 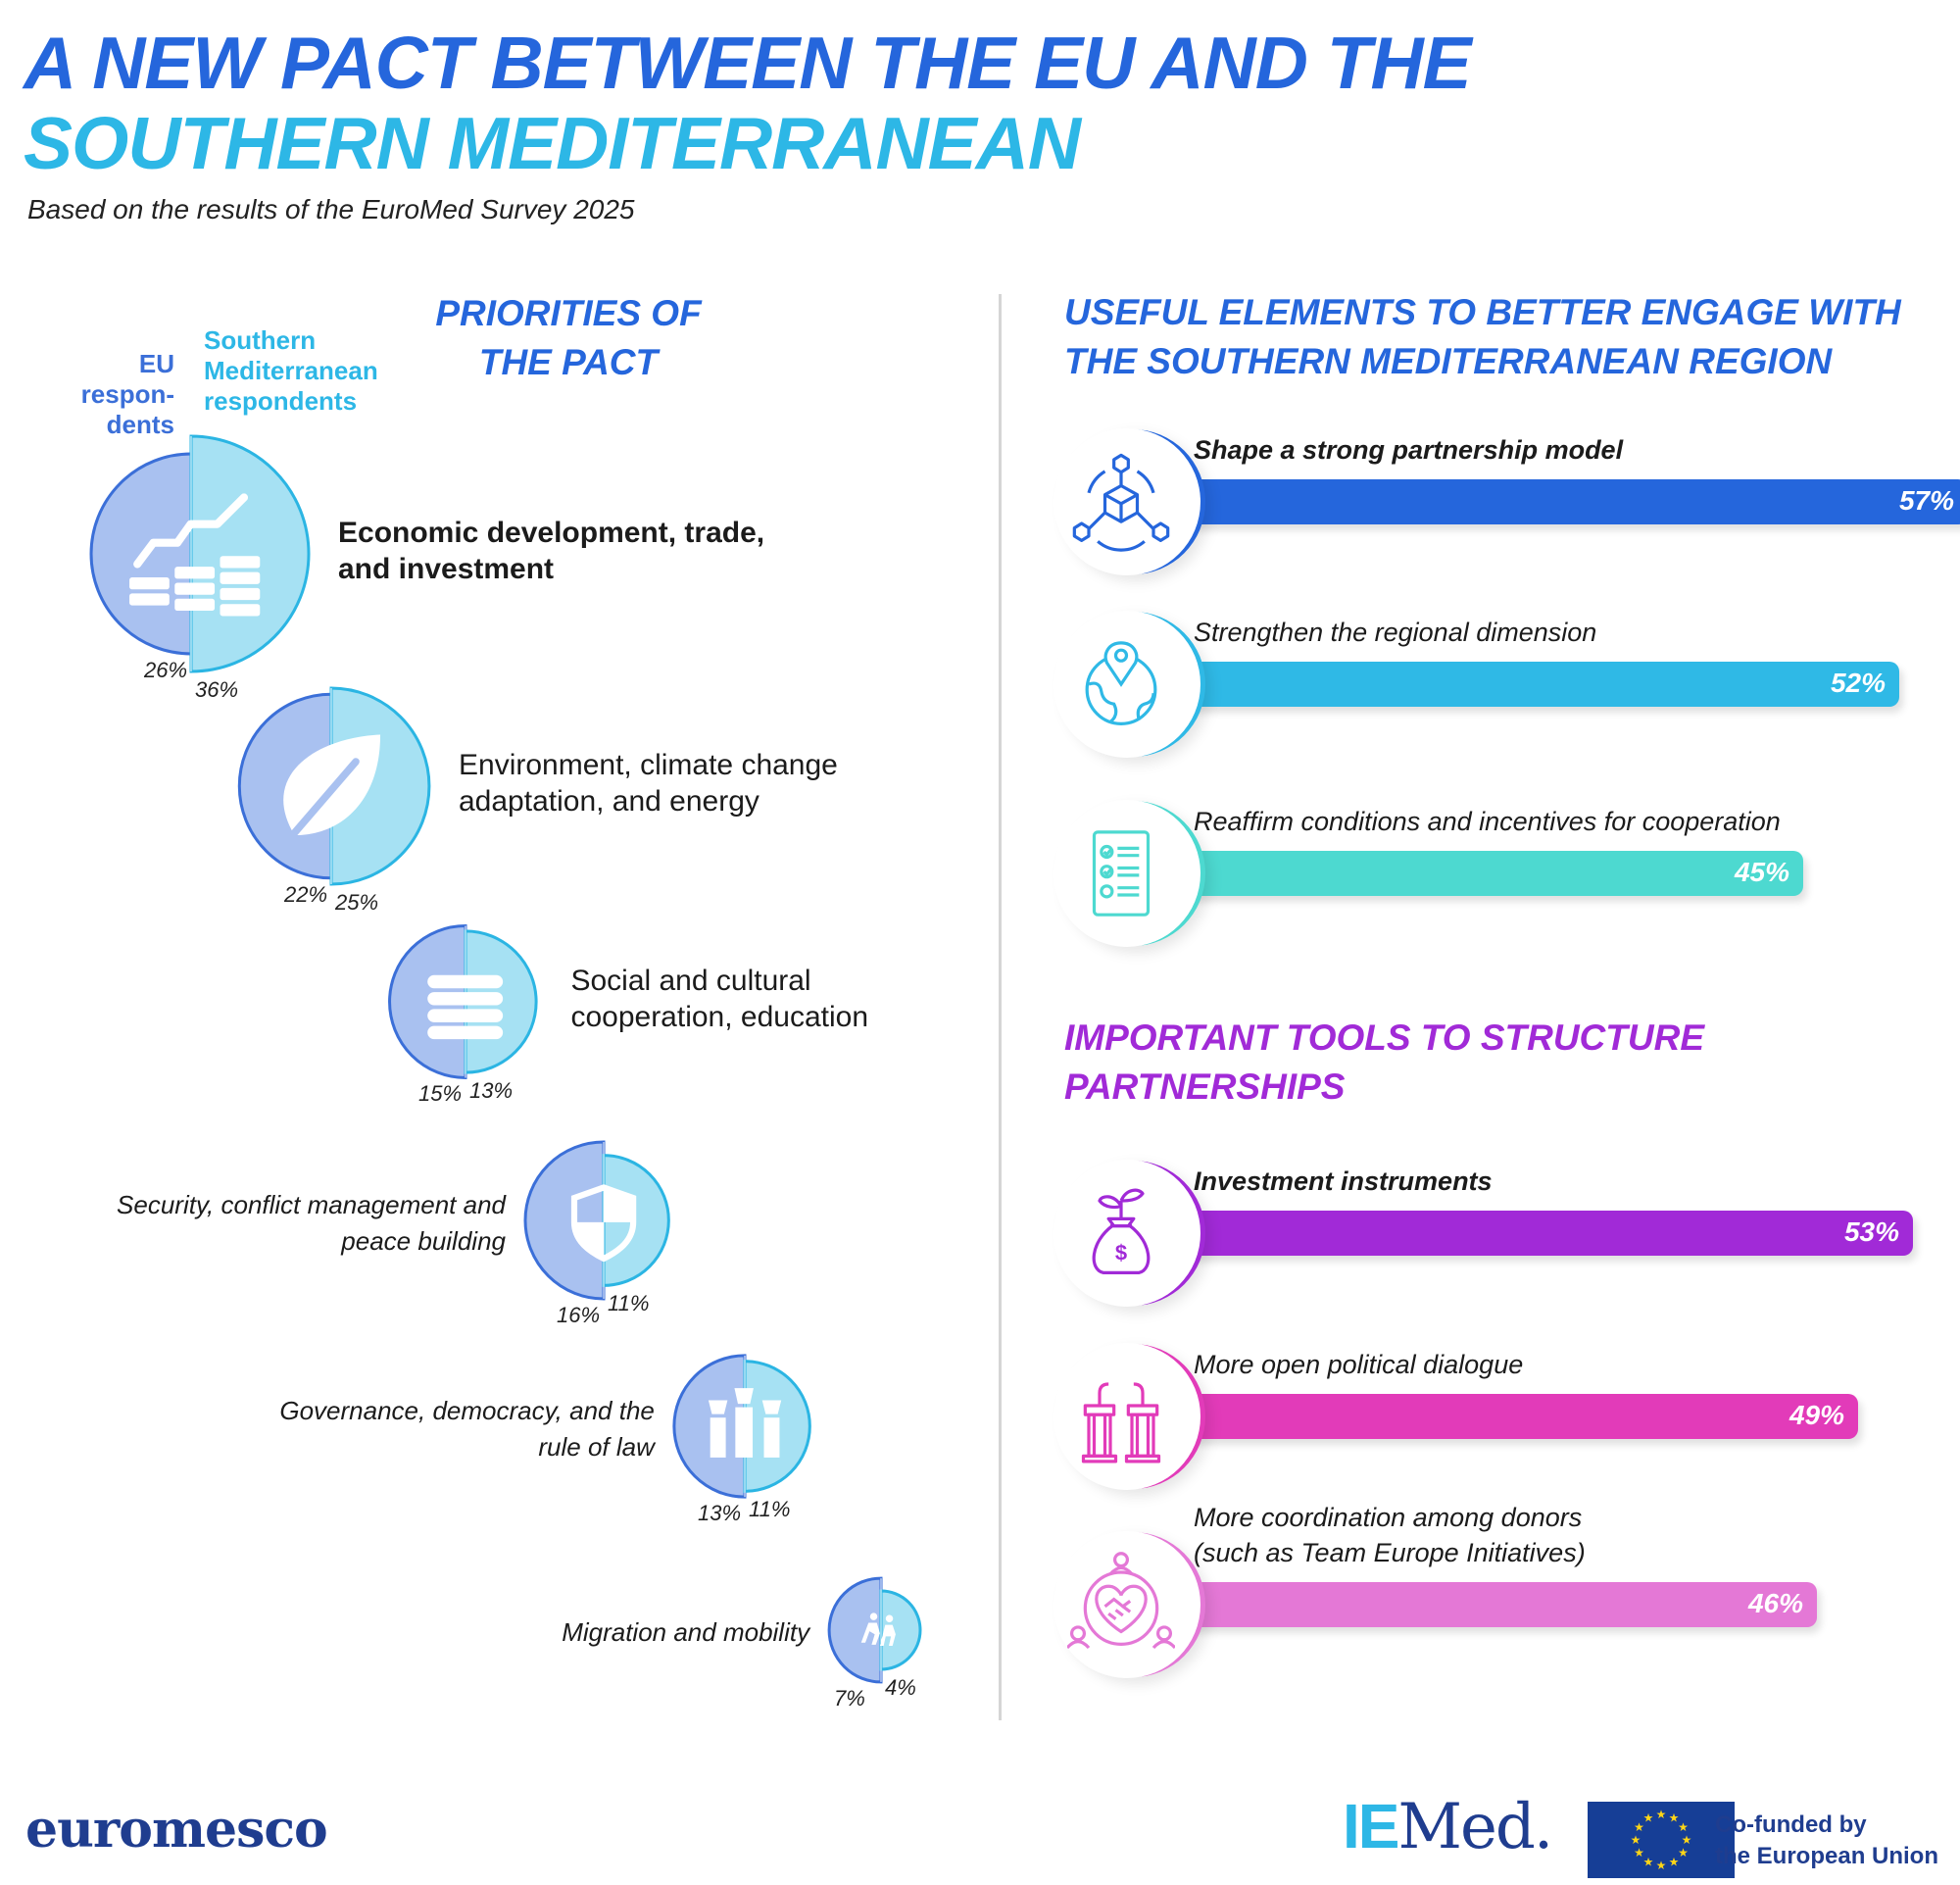 I want to click on cofunded-line1: Co-funded by, so click(x=1791, y=1824).